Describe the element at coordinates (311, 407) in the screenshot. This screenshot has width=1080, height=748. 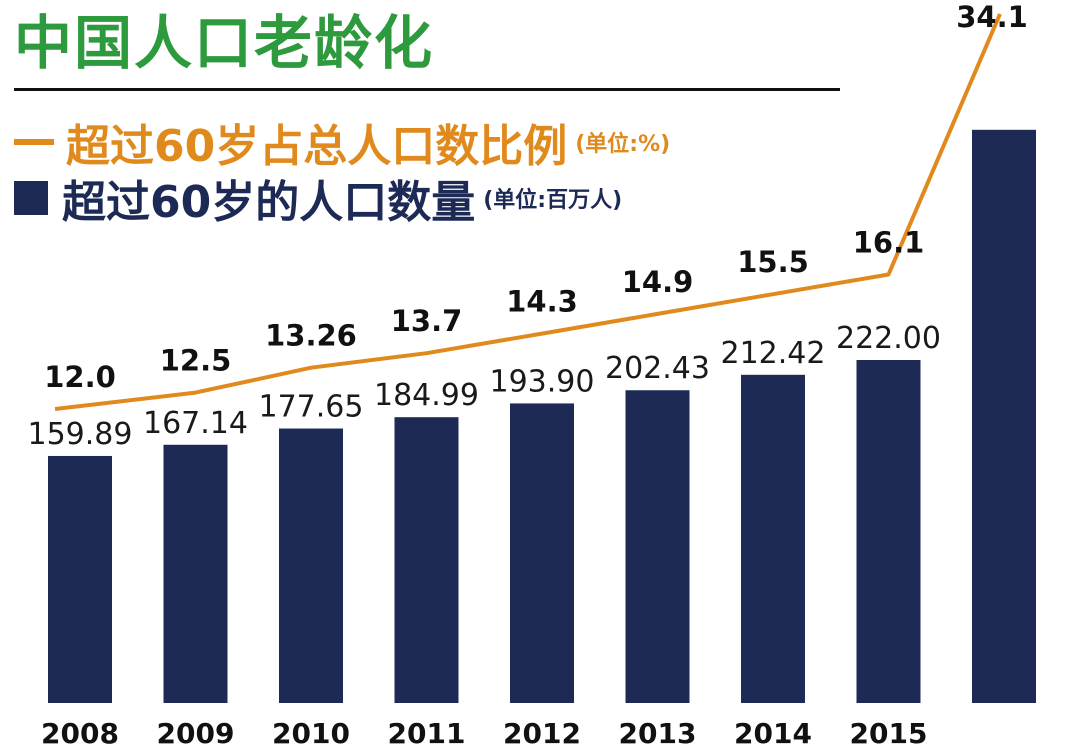
I see `bar-value-label-2010: 177.65` at that location.